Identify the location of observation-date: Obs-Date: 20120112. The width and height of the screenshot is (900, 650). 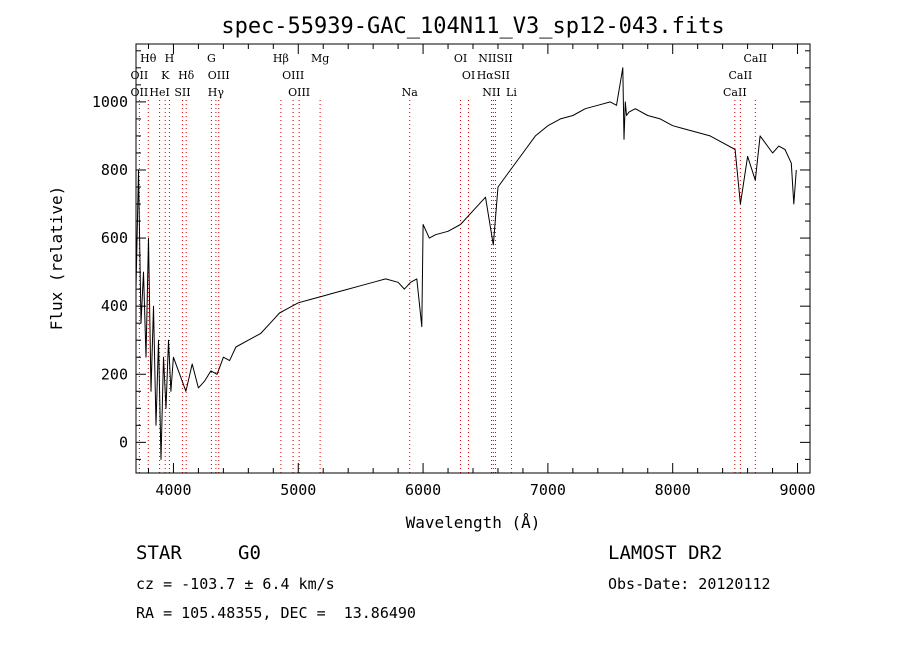
(689, 584).